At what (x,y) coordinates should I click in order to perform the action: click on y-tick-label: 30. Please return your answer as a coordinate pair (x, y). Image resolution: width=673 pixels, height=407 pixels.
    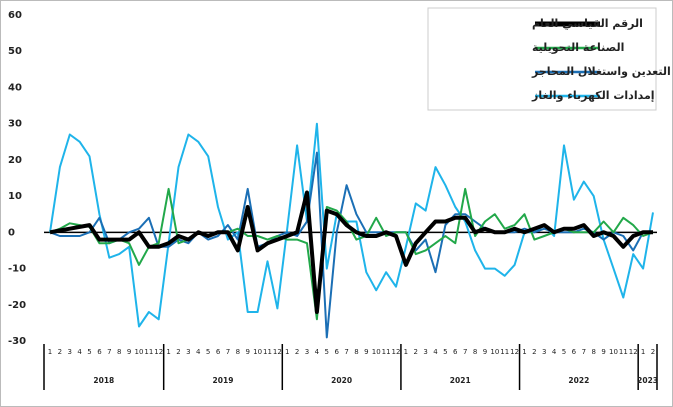
    Looking at the image, I should click on (15, 124).